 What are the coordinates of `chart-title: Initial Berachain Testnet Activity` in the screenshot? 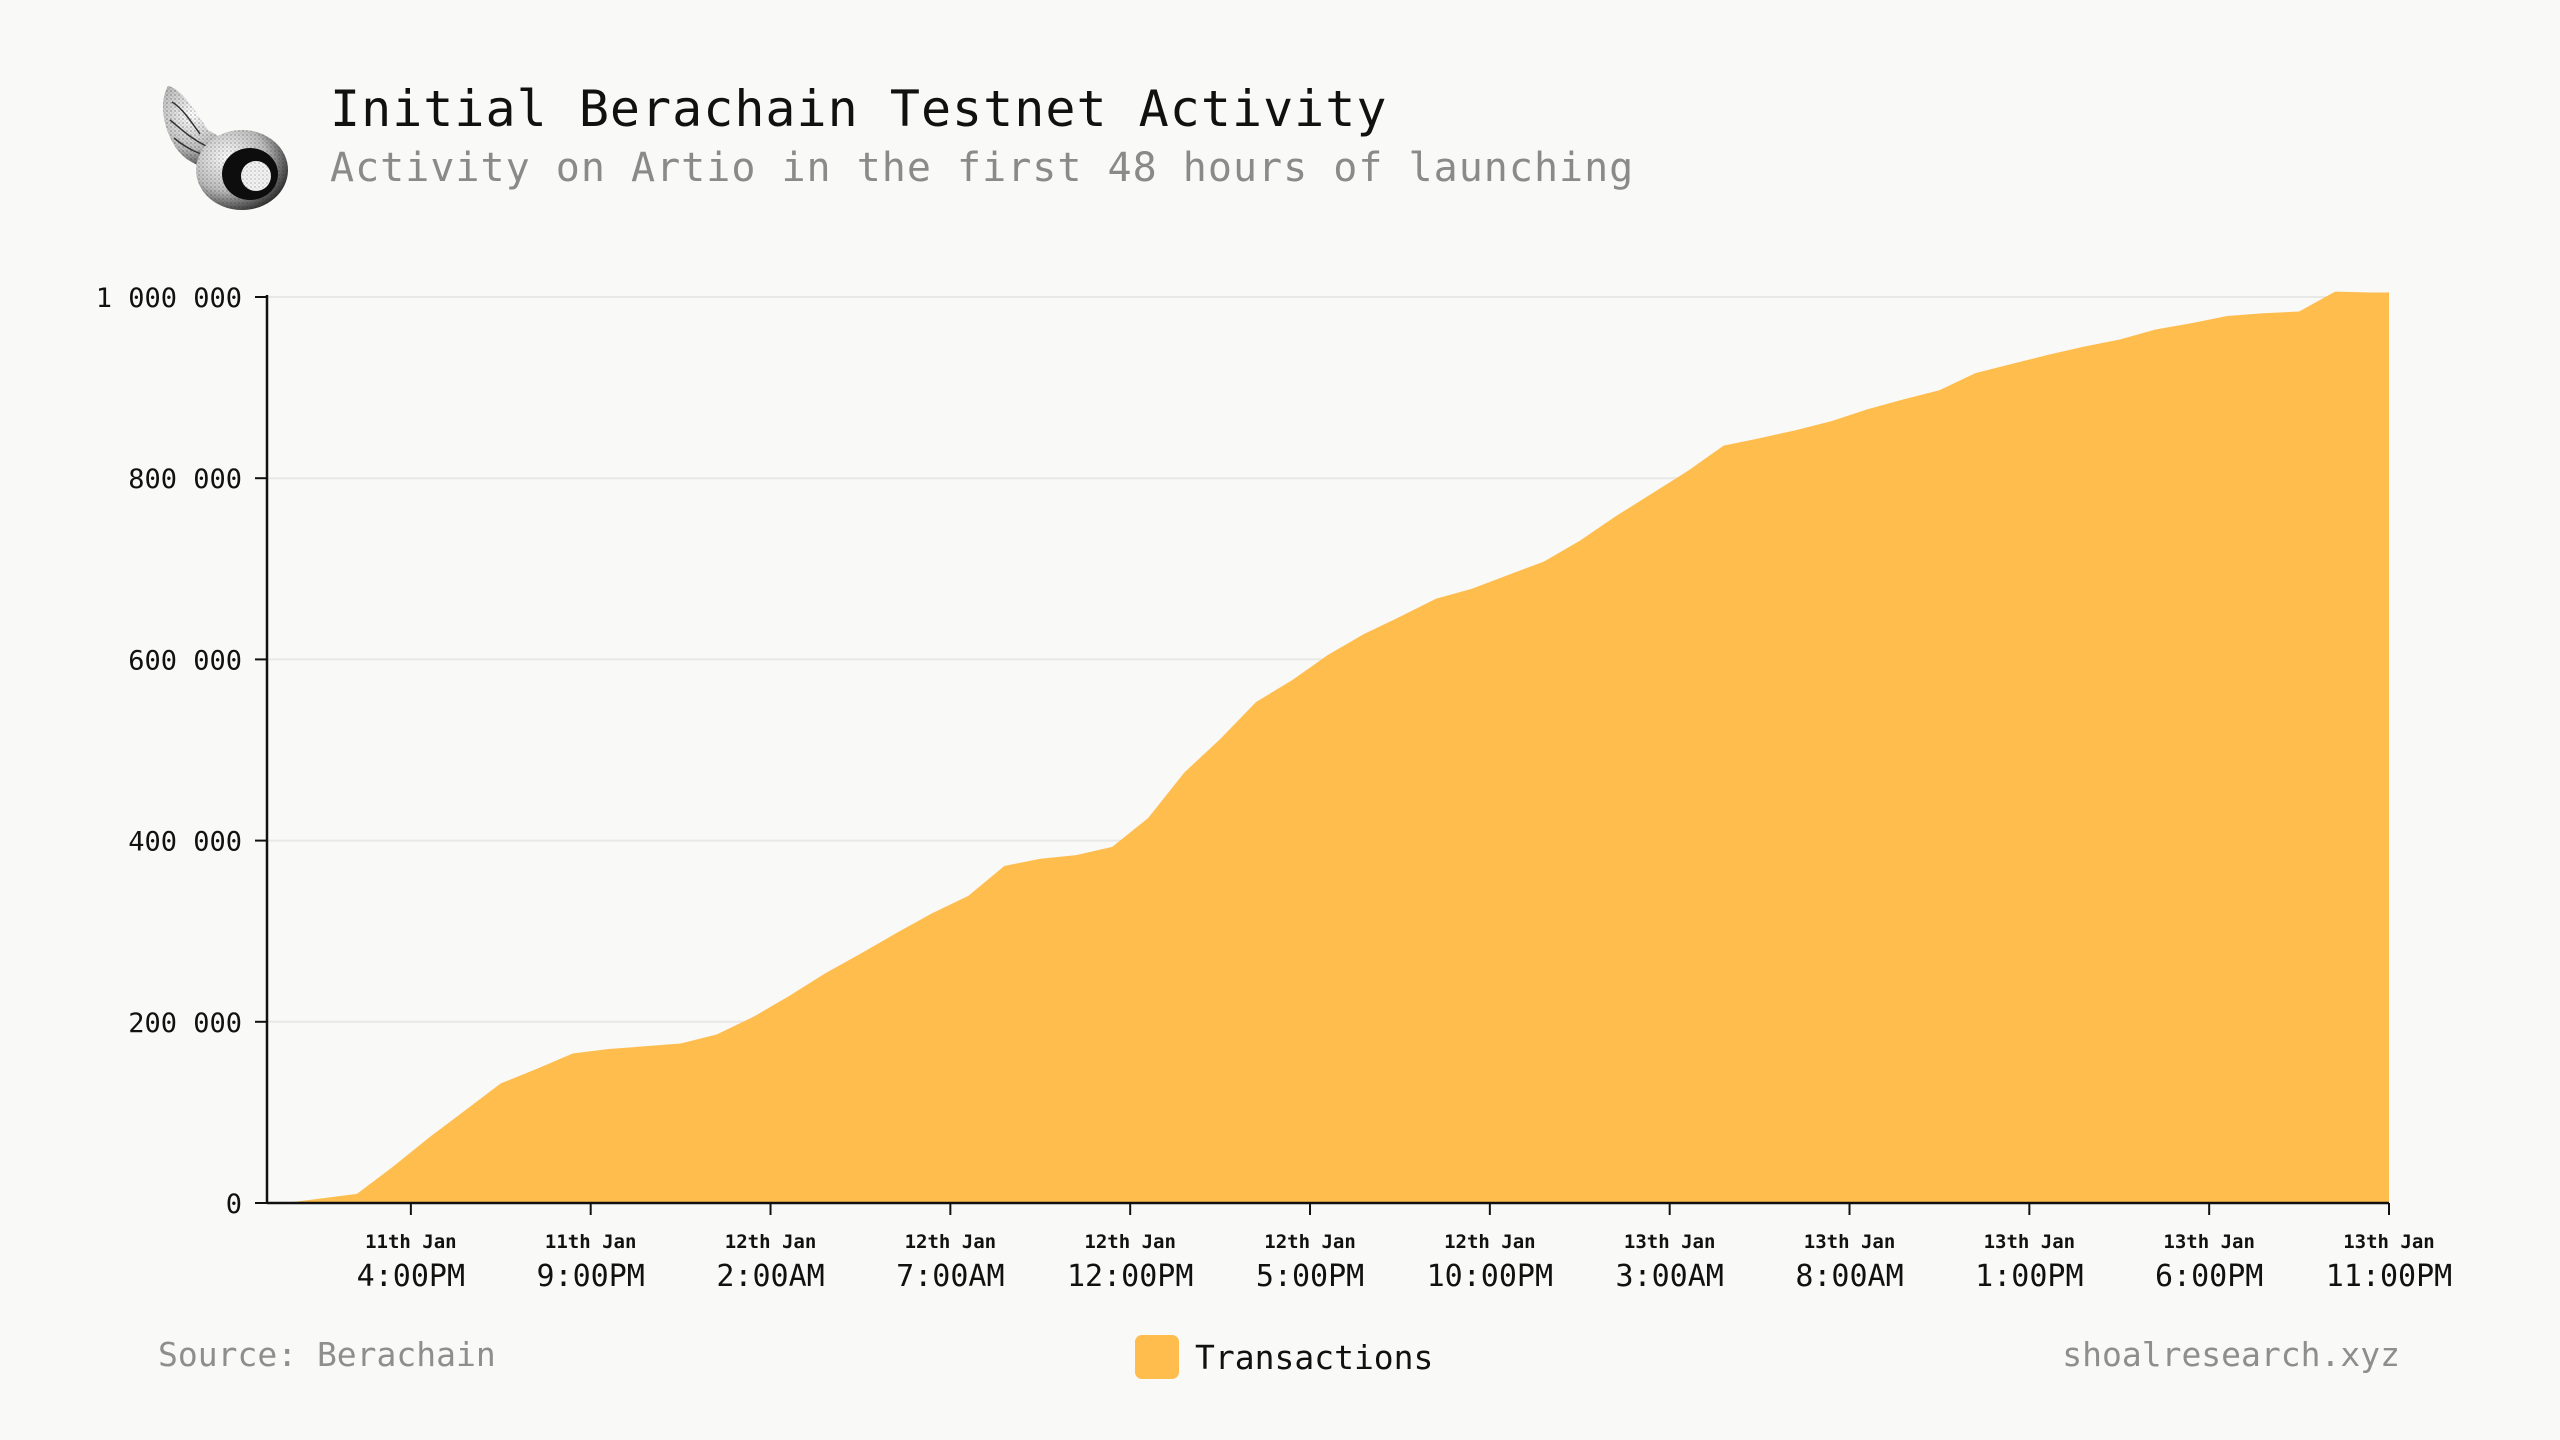 It's located at (859, 109).